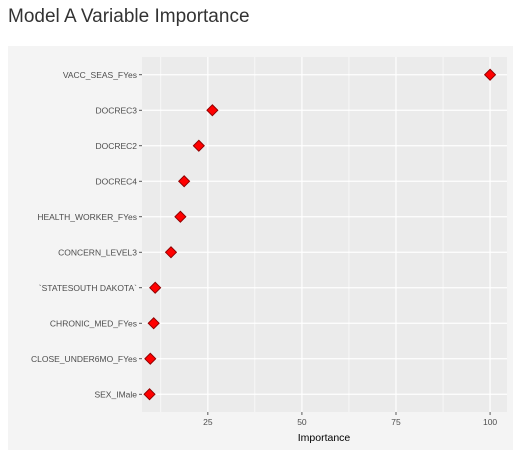  What do you see at coordinates (97, 252) in the screenshot?
I see `y-tick-label: CONCERN_LEVEL3` at bounding box center [97, 252].